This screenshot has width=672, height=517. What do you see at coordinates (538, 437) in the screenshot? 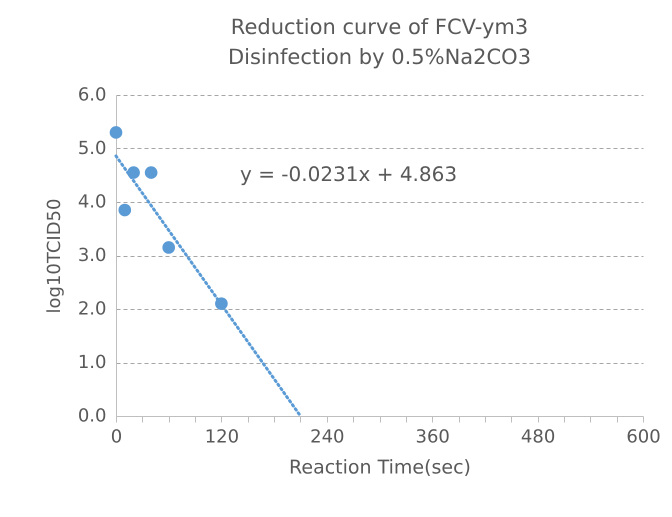
I see `x-tick-label: 480` at bounding box center [538, 437].